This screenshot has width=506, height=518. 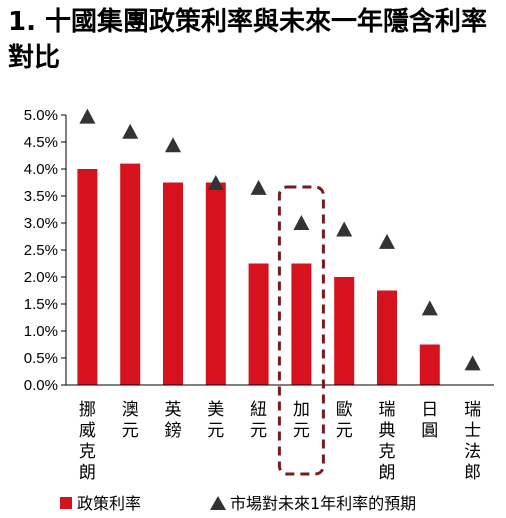 I want to click on x-category-label: 加元, so click(x=301, y=420).